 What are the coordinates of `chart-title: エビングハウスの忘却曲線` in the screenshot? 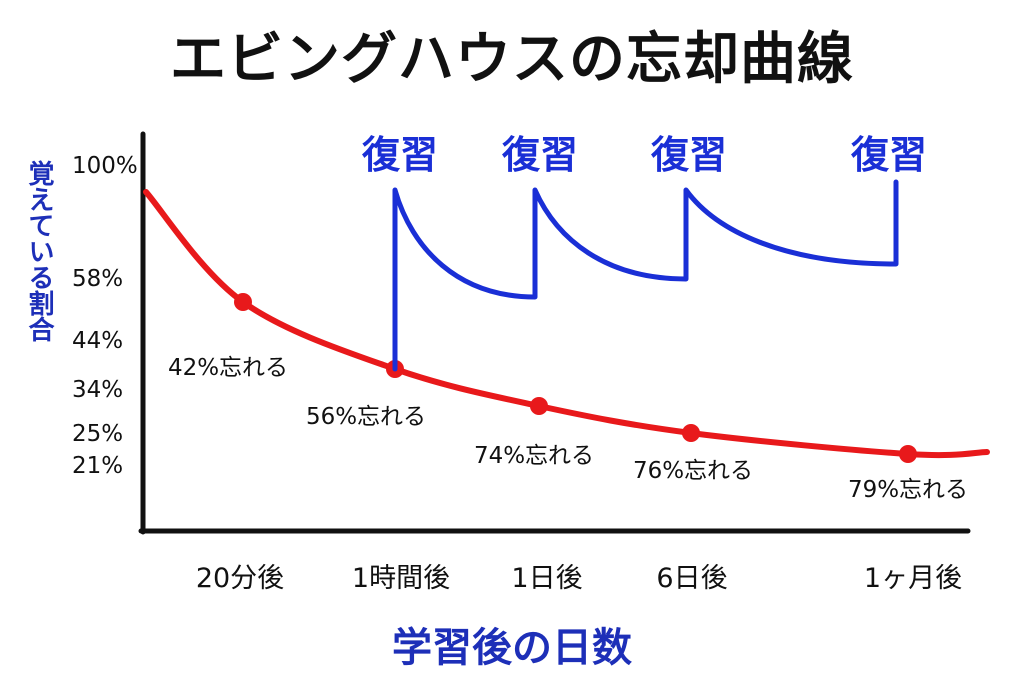 It's located at (512, 59).